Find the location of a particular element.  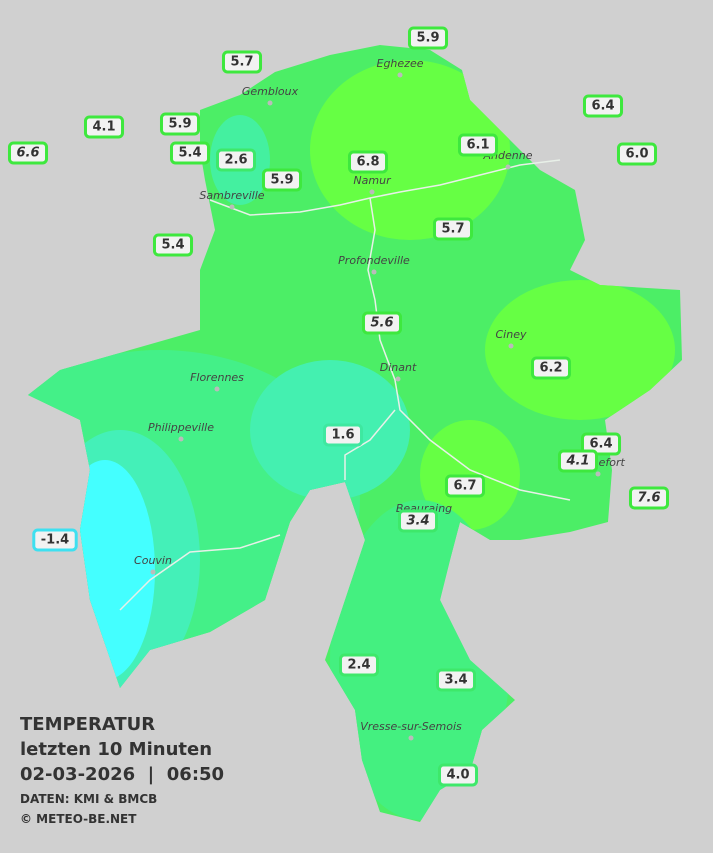

station-value: 6.6 is located at coordinates (27, 153).